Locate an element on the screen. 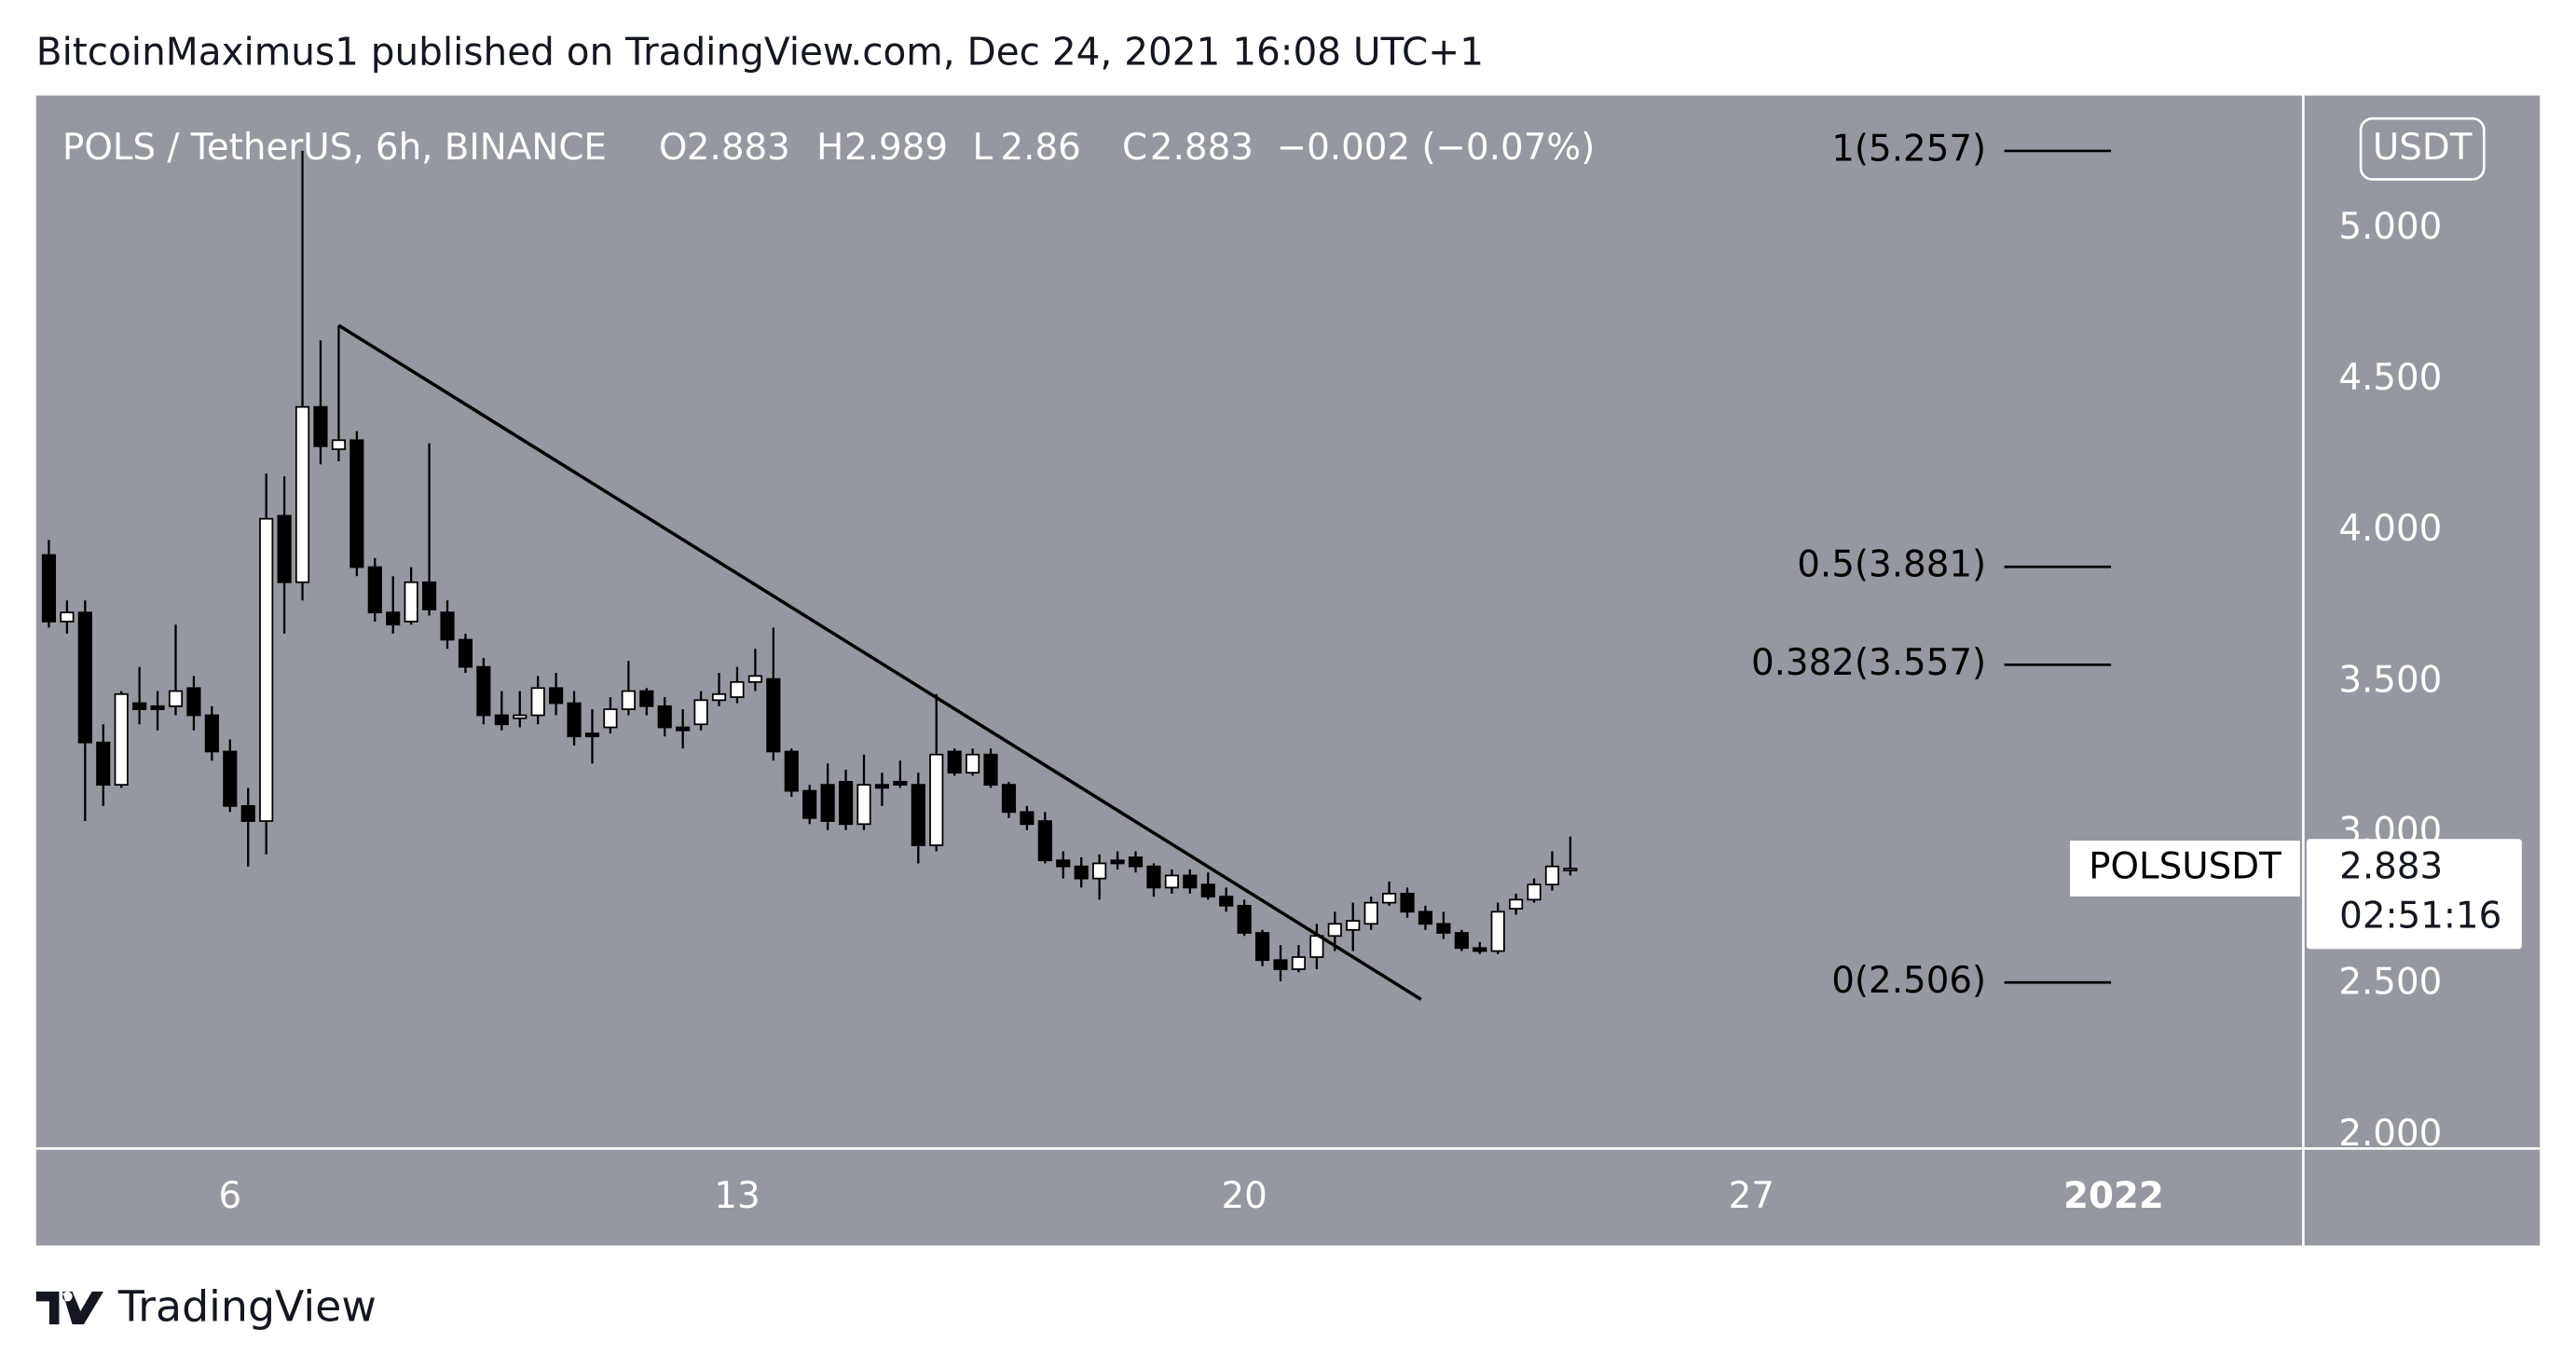  x-tick-label: 27 is located at coordinates (1751, 1196).